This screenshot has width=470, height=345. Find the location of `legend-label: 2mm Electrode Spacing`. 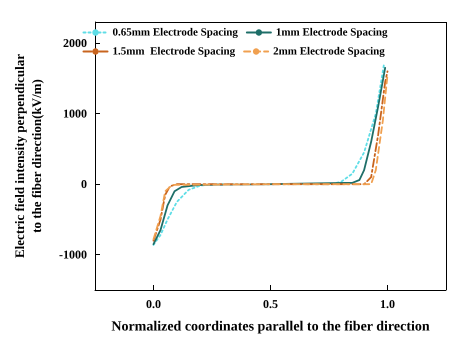

legend-label: 2mm Electrode Spacing is located at coordinates (329, 52).